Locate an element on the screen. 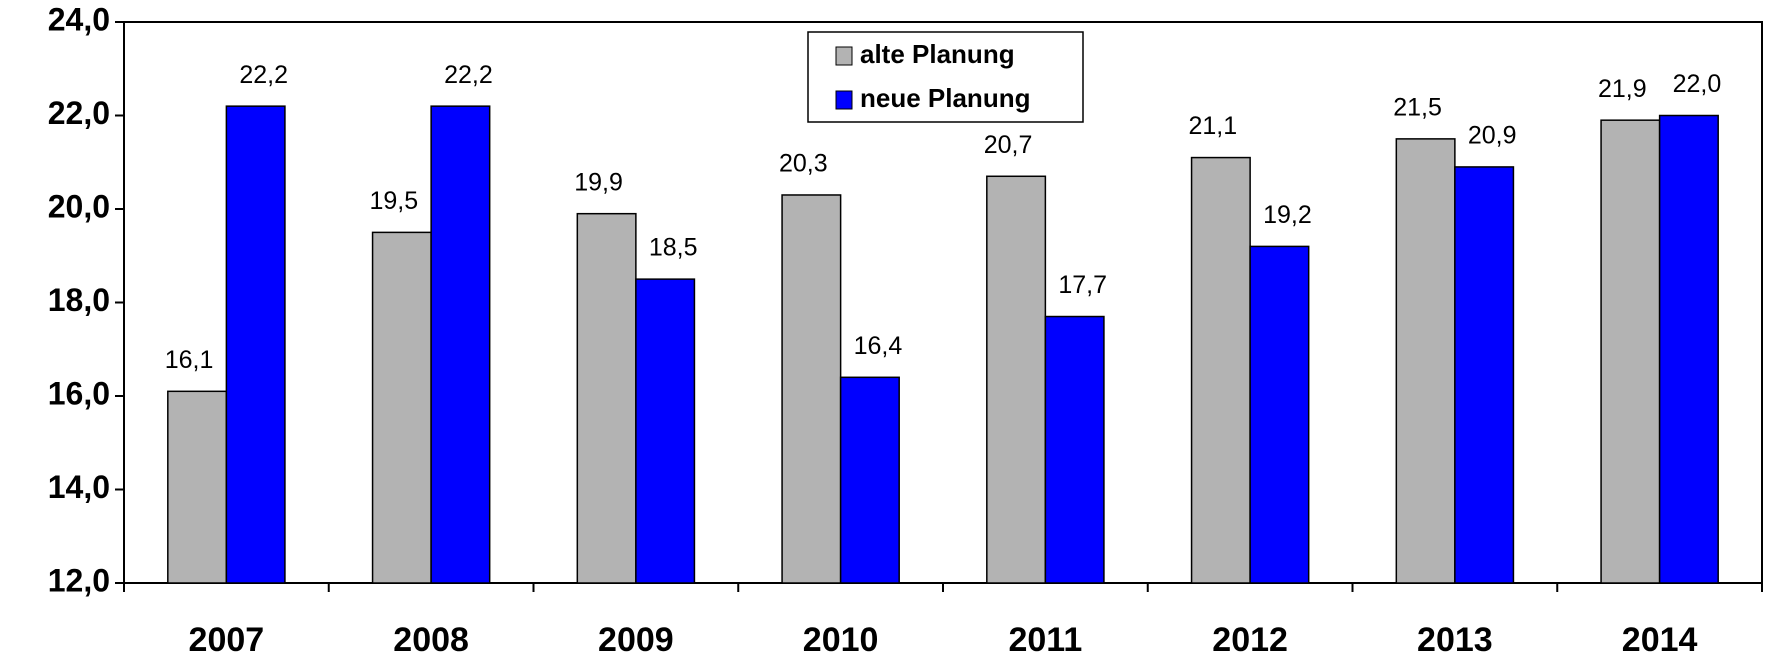 This screenshot has width=1766, height=659. value-label: 20,3 is located at coordinates (803, 164).